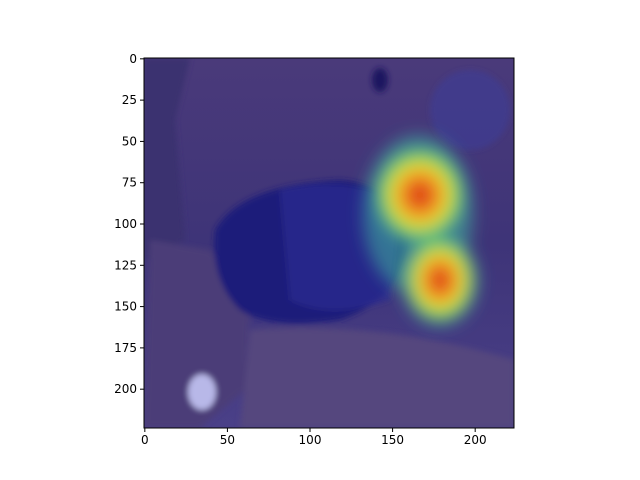  I want to click on x-tick-label: 0, so click(145, 440).